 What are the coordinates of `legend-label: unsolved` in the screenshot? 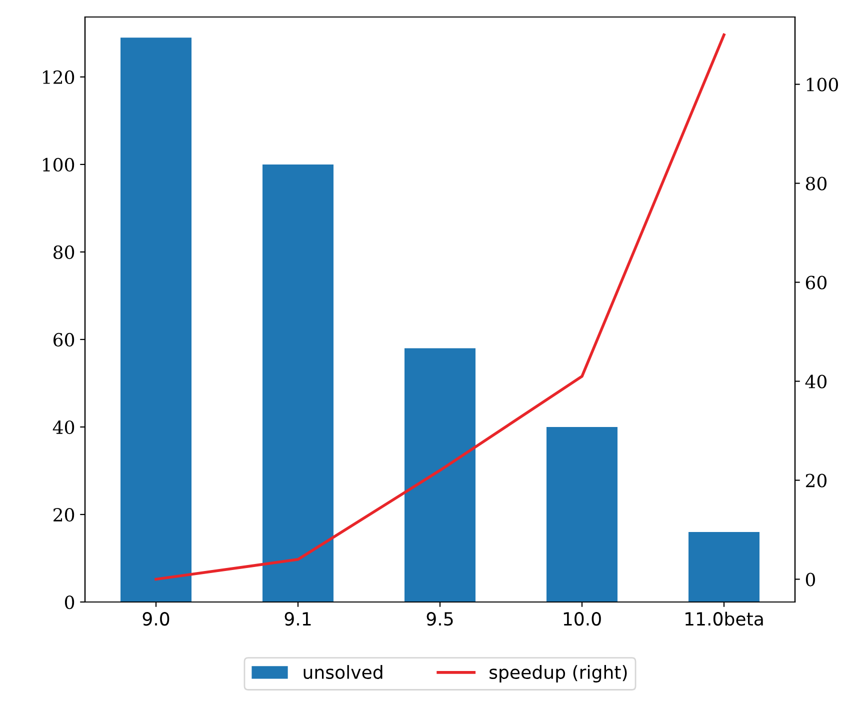 It's located at (343, 672).